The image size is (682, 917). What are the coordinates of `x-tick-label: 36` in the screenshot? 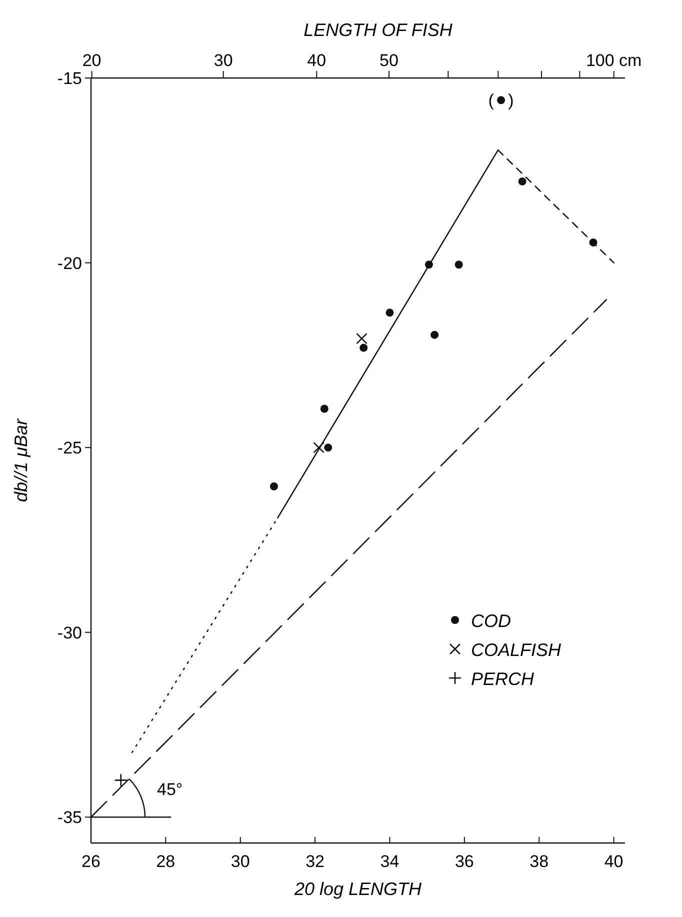 It's located at (464, 861).